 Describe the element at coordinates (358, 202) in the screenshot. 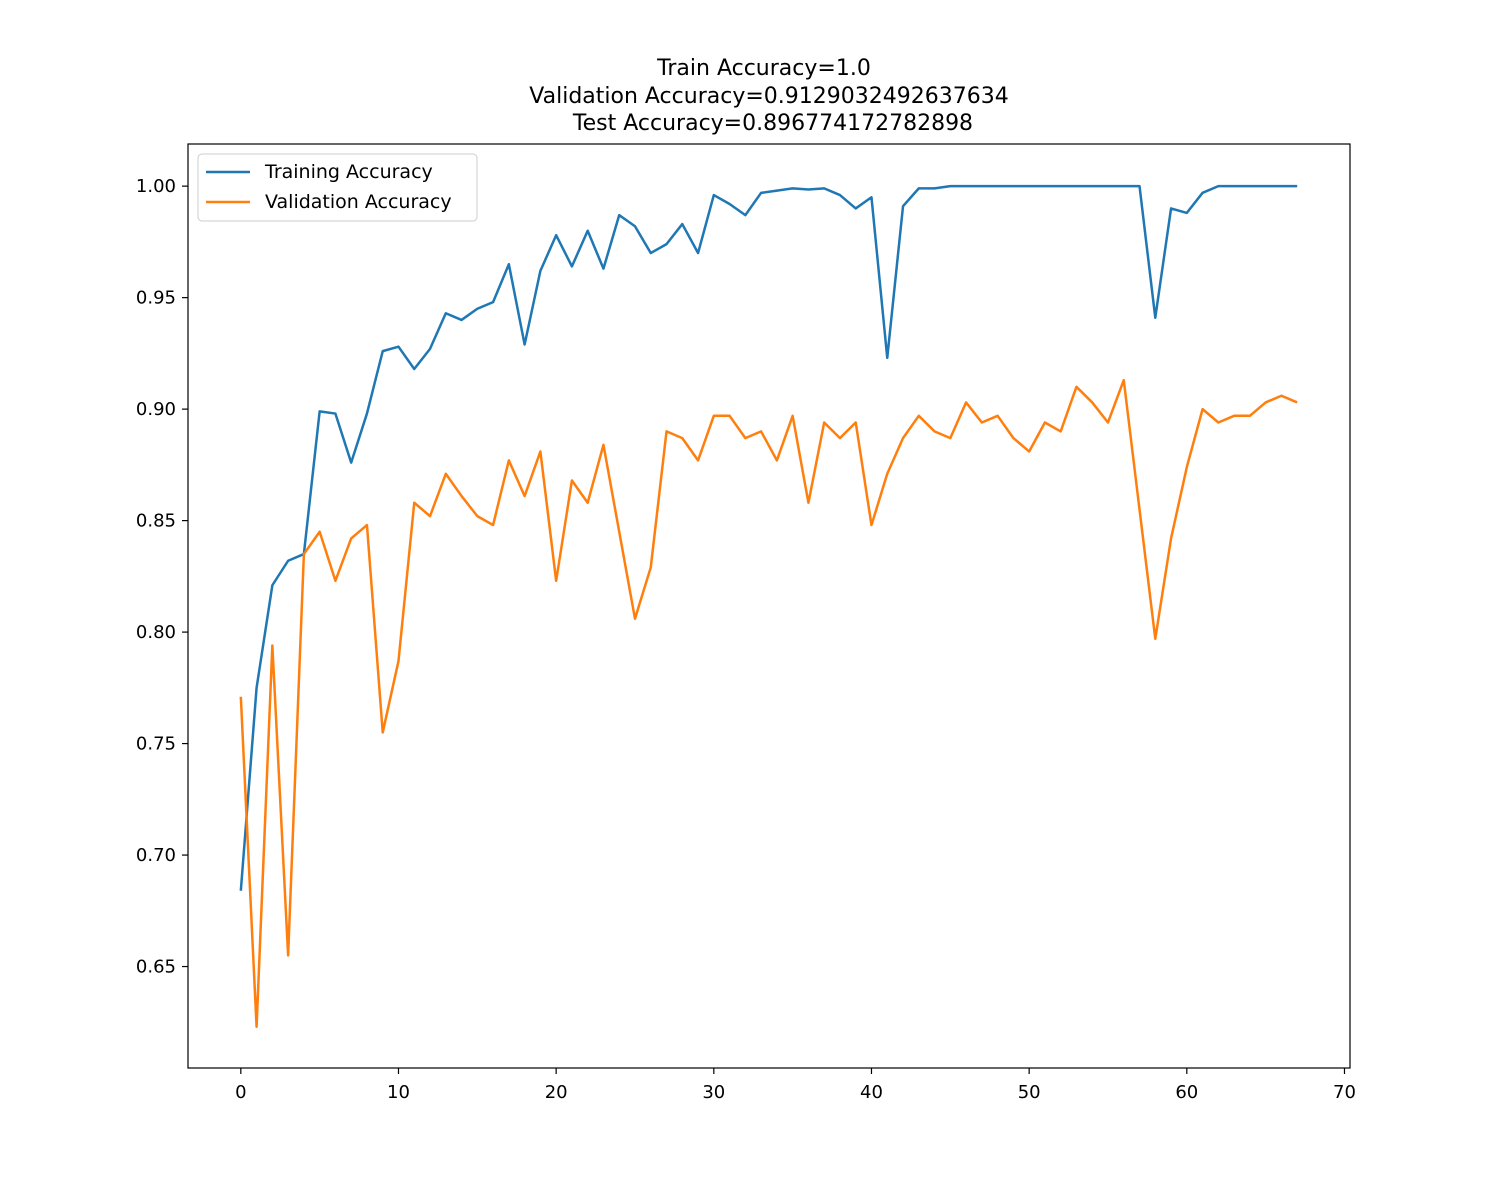

I see `legend-label-validation: Validation Accuracy` at that location.